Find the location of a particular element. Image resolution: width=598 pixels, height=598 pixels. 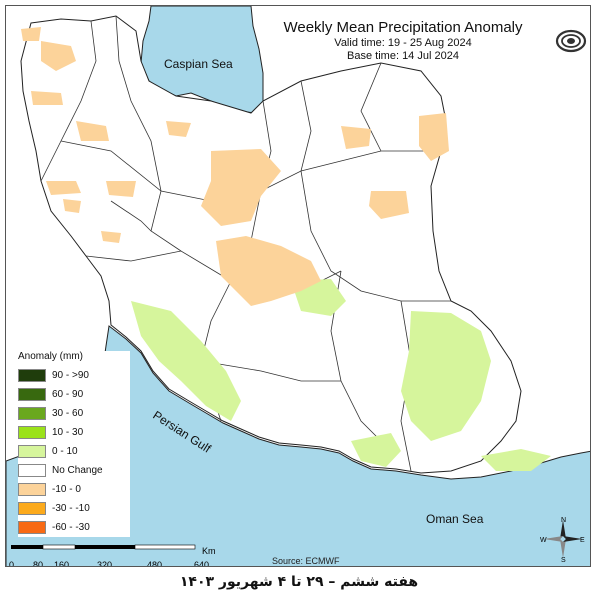

scale-bar is located at coordinates (103, 547).